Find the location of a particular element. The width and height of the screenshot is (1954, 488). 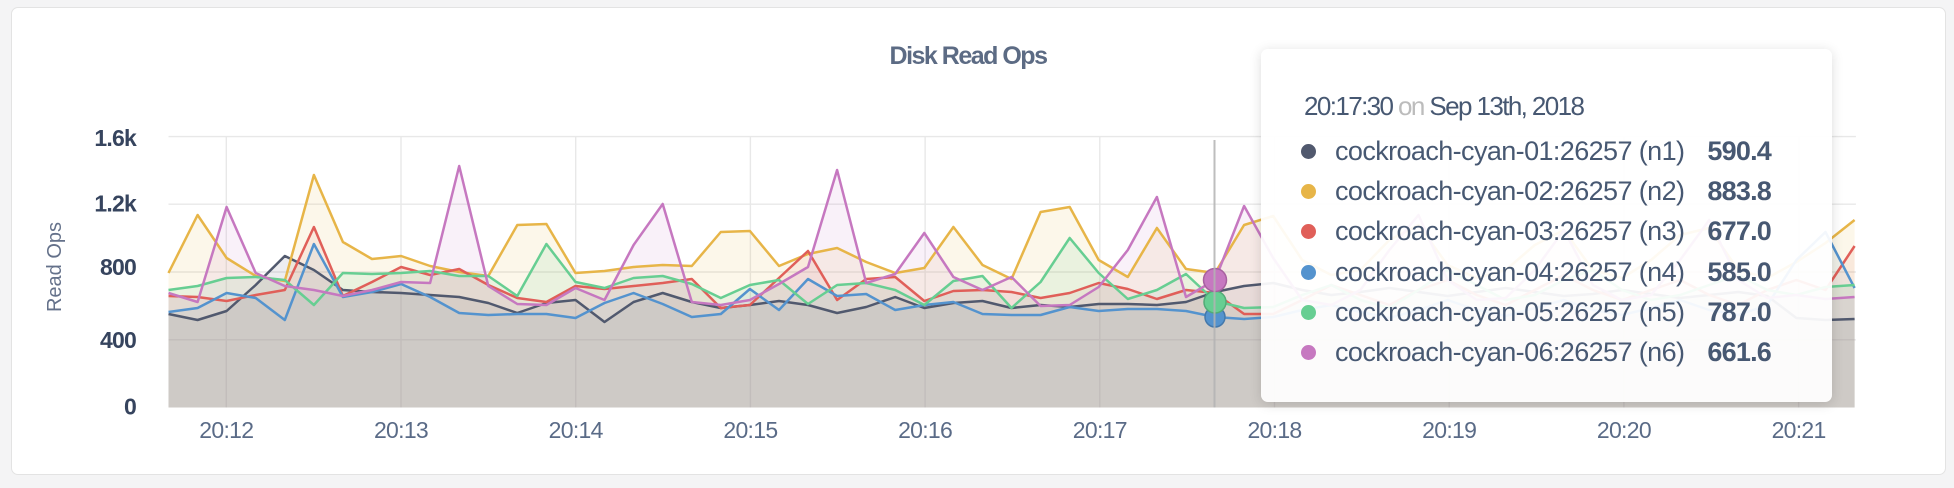

svg-text: 20:12 is located at coordinates (226, 430).